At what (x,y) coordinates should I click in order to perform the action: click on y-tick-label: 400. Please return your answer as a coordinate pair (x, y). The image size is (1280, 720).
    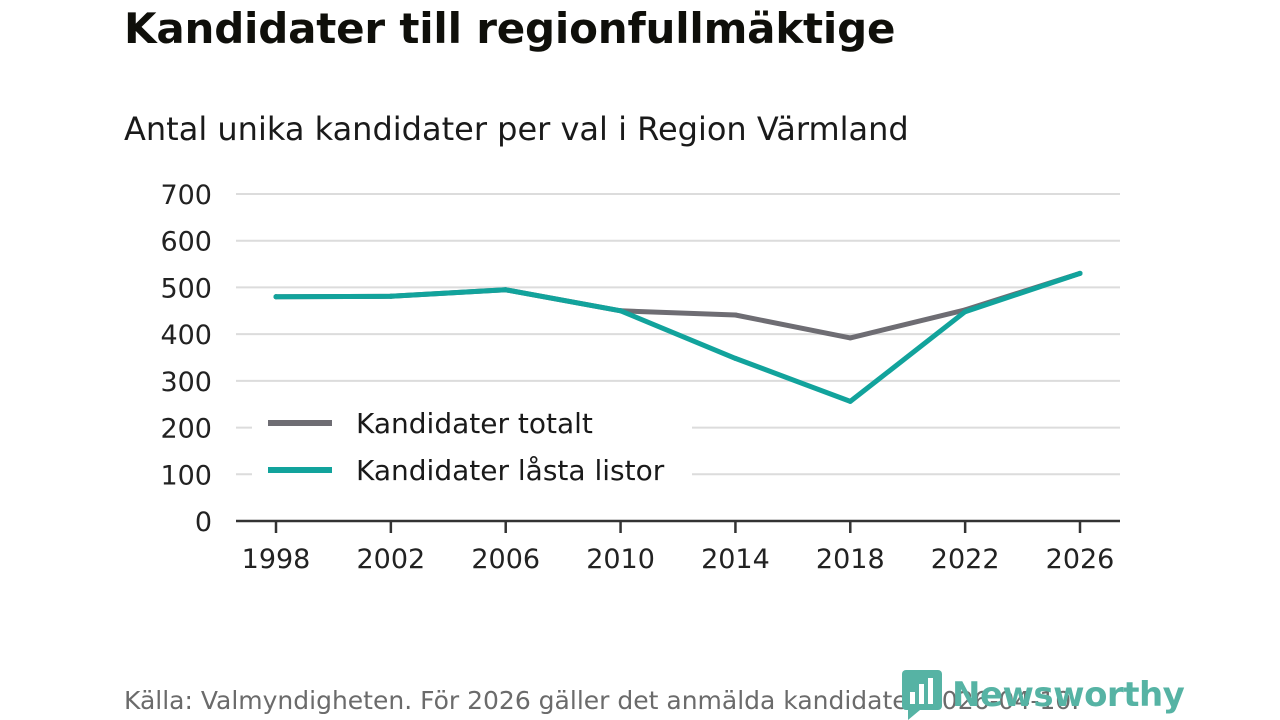
    Looking at the image, I should click on (186, 335).